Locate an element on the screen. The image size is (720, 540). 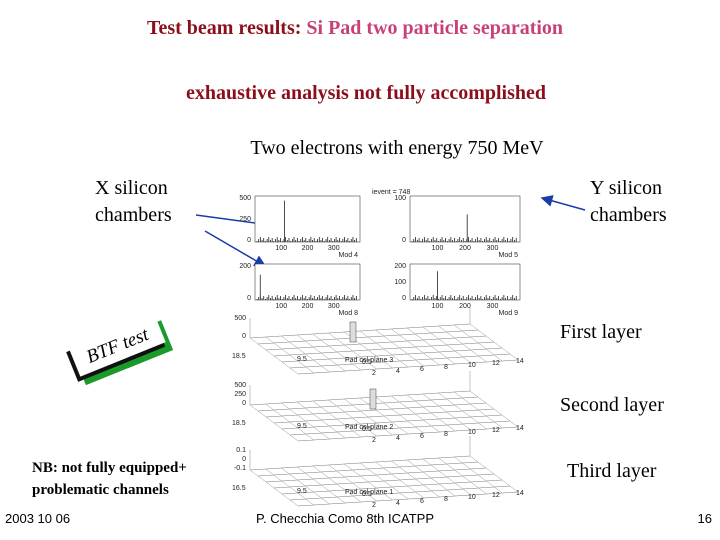
btf-badge: BTF test is located at coordinates (120, 349).